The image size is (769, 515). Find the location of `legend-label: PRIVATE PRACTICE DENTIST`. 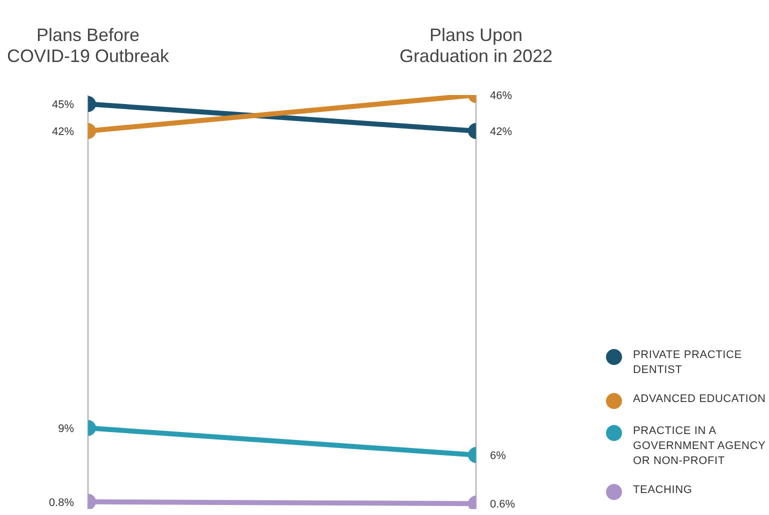

legend-label: PRIVATE PRACTICE DENTIST is located at coordinates (688, 363).